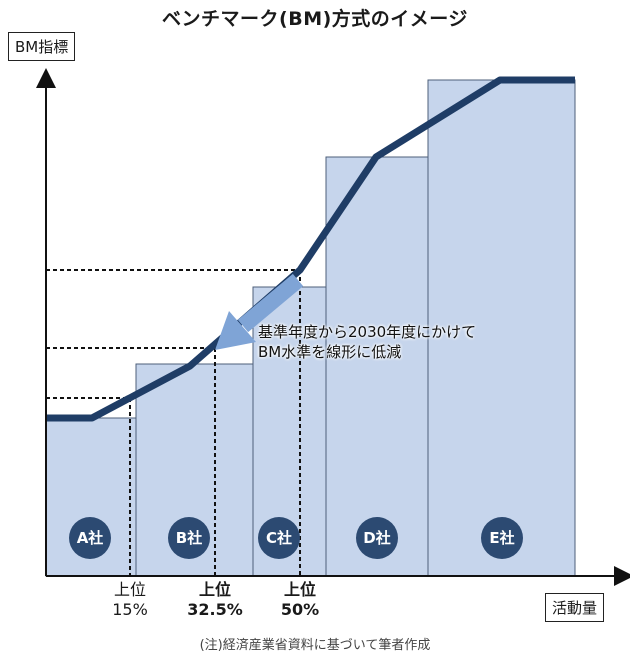 This screenshot has width=630, height=660. What do you see at coordinates (300, 609) in the screenshot?
I see `percentile-50-value: 50%` at bounding box center [300, 609].